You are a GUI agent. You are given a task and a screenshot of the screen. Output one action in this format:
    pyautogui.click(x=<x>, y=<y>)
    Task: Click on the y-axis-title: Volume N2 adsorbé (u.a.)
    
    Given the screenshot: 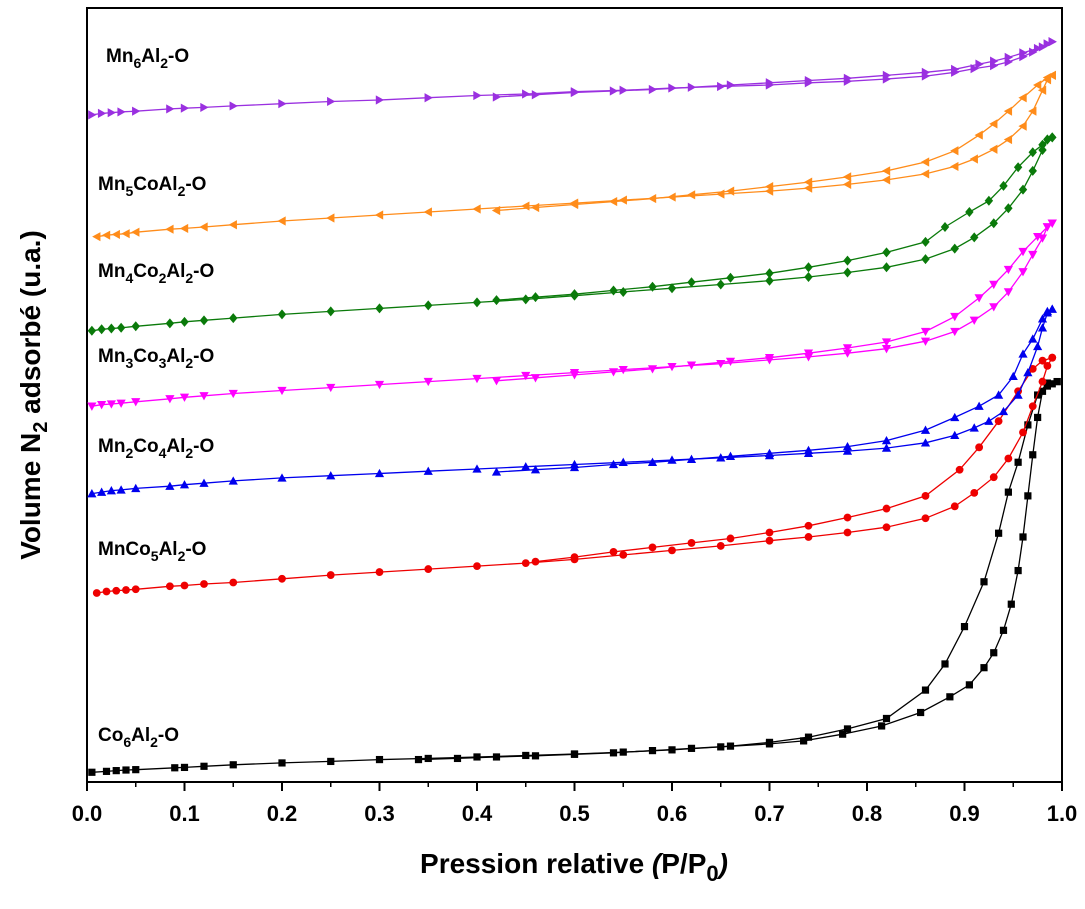 What is the action you would take?
    pyautogui.click(x=33, y=395)
    